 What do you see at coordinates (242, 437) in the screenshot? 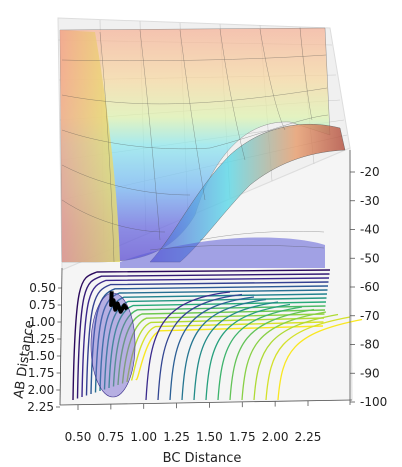
I see `x-tick-label: 1.75` at bounding box center [242, 437].